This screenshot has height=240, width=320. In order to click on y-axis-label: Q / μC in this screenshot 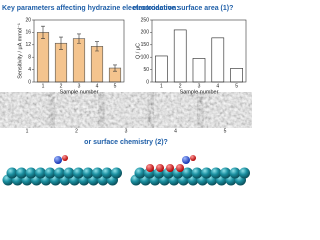, I will do `click(138, 51)`.